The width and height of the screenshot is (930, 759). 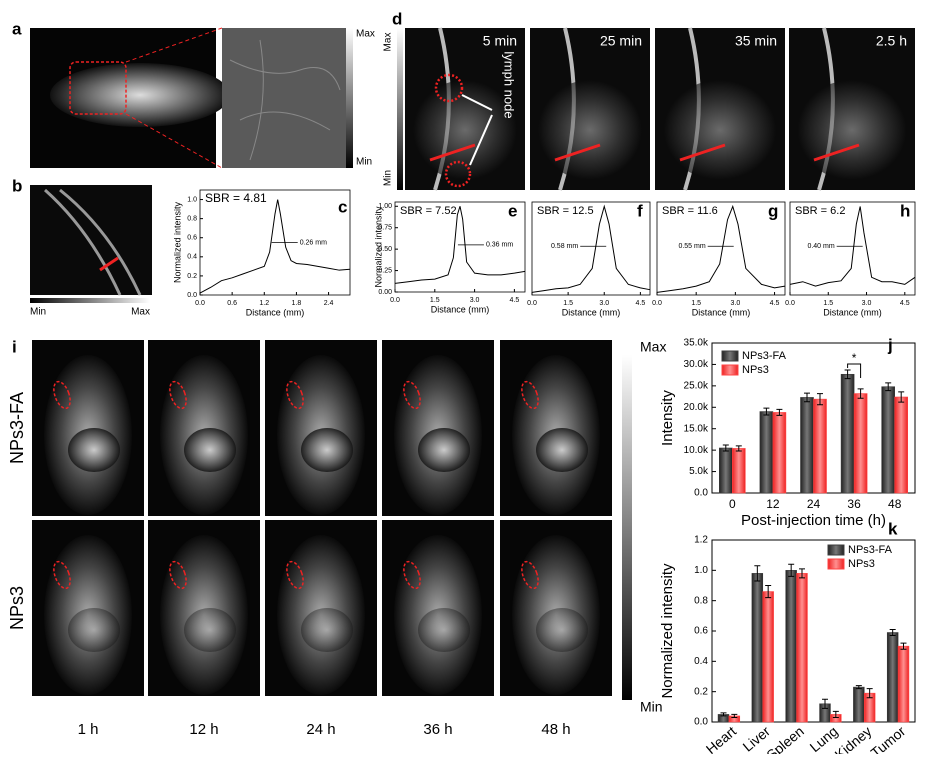 I want to click on annotation: *, so click(x=854, y=358).